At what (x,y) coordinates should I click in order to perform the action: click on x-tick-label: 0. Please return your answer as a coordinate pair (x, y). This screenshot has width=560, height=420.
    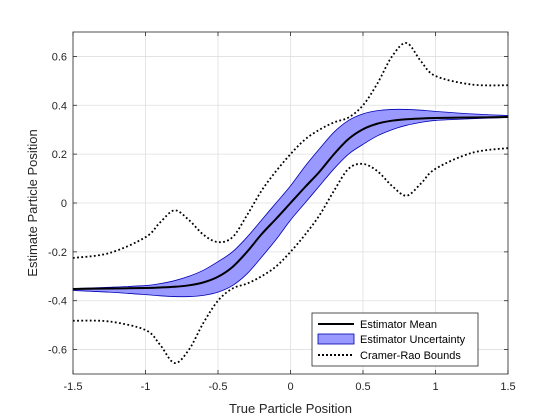
    Looking at the image, I should click on (290, 387).